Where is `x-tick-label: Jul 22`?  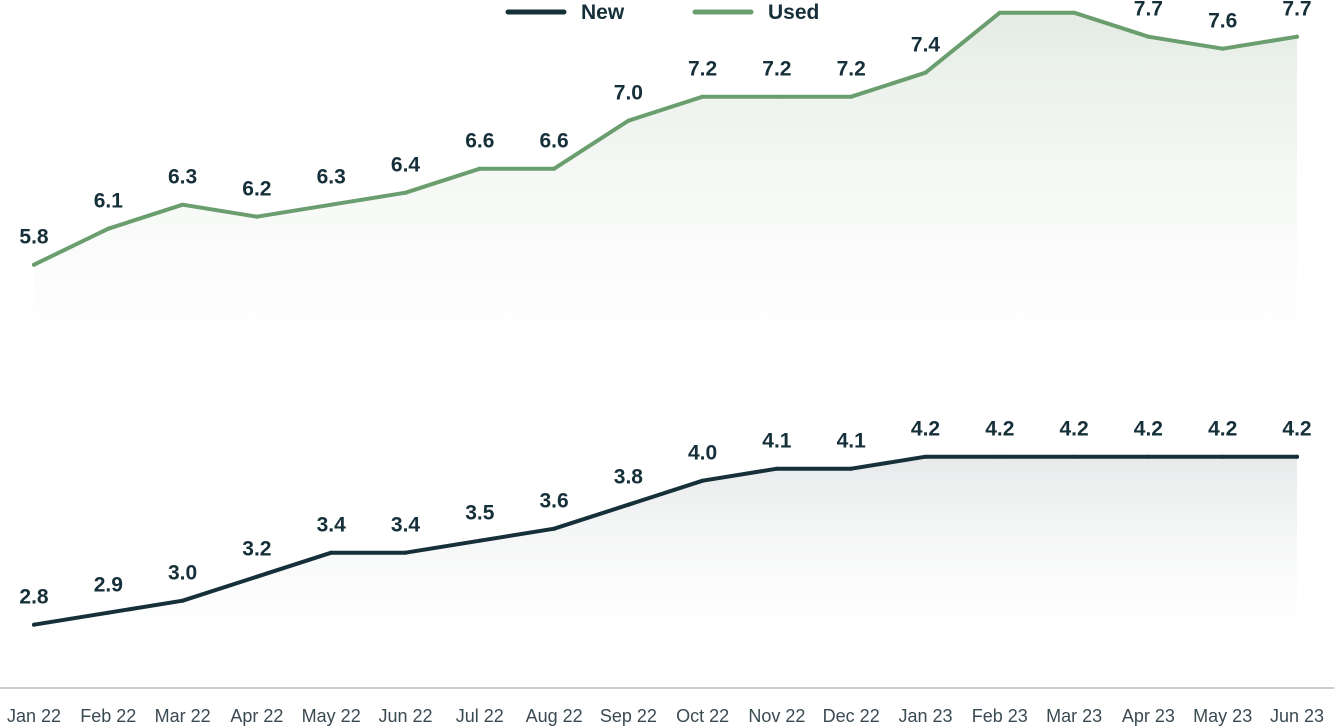 x-tick-label: Jul 22 is located at coordinates (480, 716).